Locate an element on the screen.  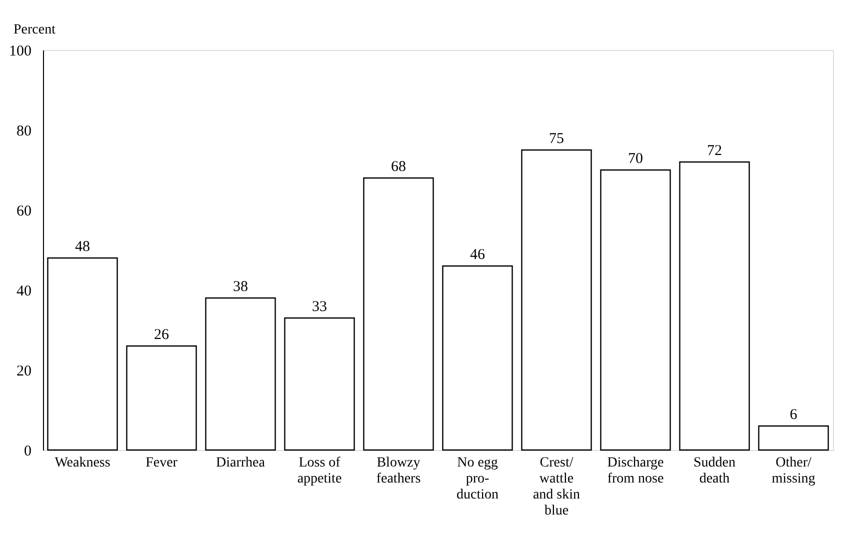
data-label: 6 is located at coordinates (794, 415).